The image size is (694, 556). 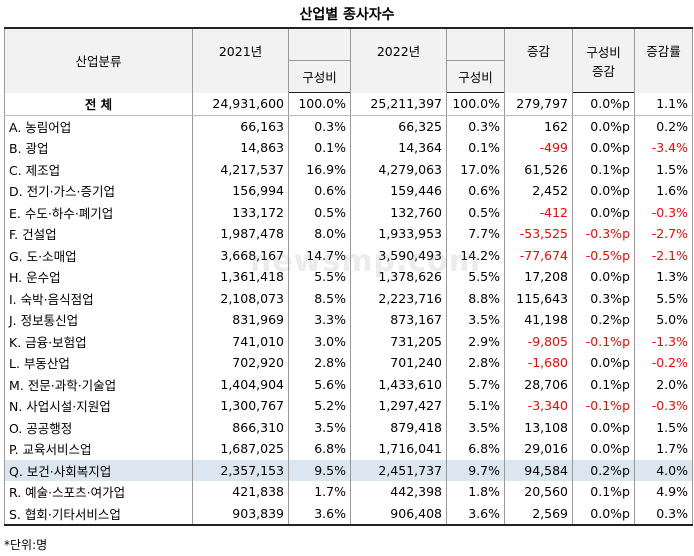 What do you see at coordinates (663, 126) in the screenshot?
I see `change-rate-cell: 0.2%` at bounding box center [663, 126].